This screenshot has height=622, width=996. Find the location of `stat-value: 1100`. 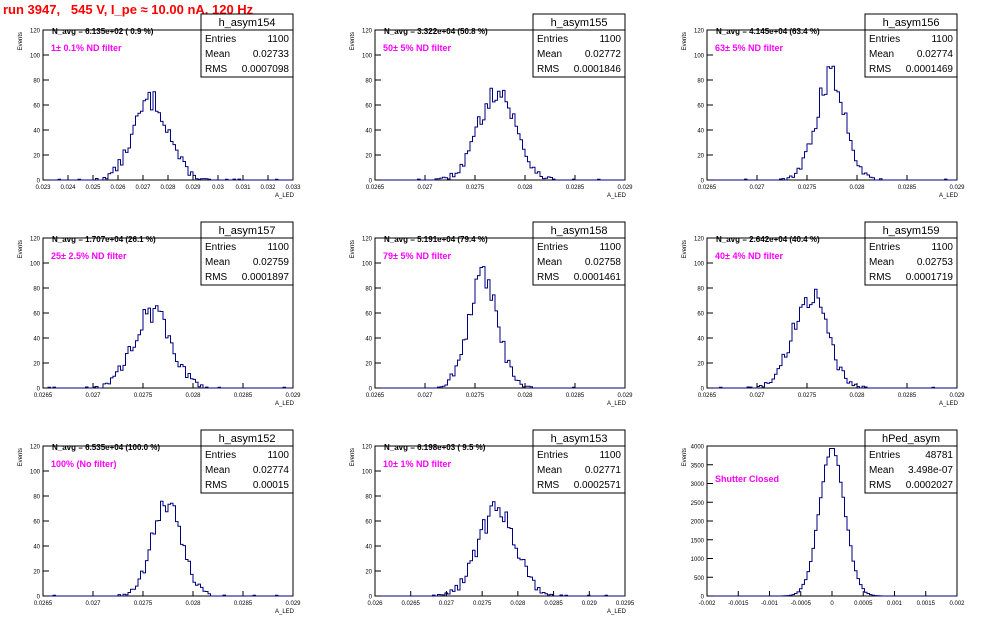

stat-value: 1100 is located at coordinates (942, 39).